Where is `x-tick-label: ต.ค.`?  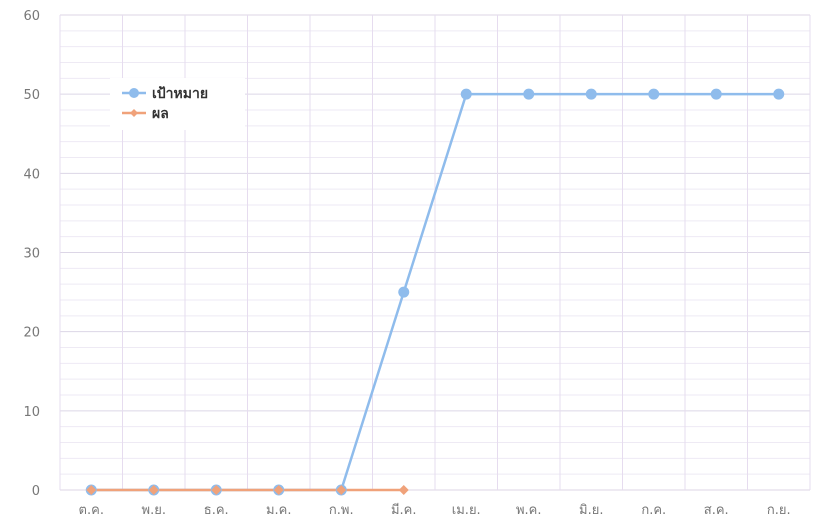
x-tick-label: ต.ค. is located at coordinates (91, 510).